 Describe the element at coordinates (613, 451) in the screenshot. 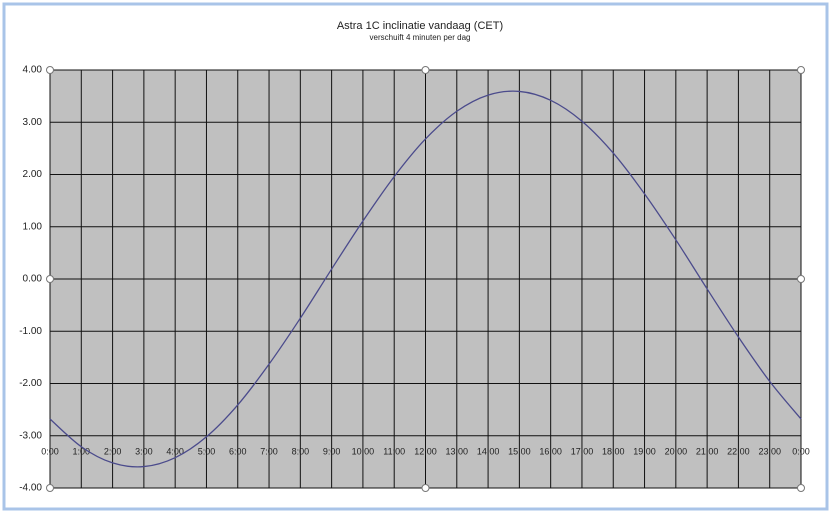

I see `x-tick-label: 18:00` at that location.